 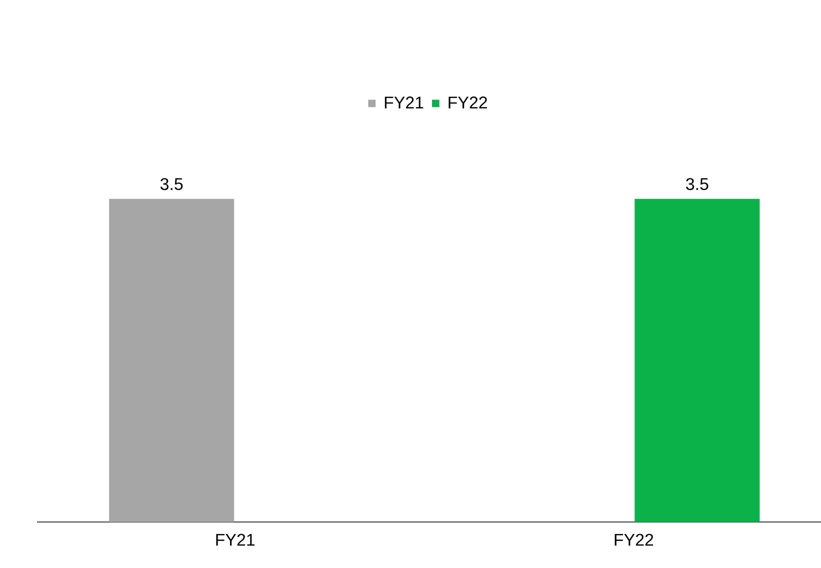 I want to click on legend-label: FY22, so click(x=467, y=102).